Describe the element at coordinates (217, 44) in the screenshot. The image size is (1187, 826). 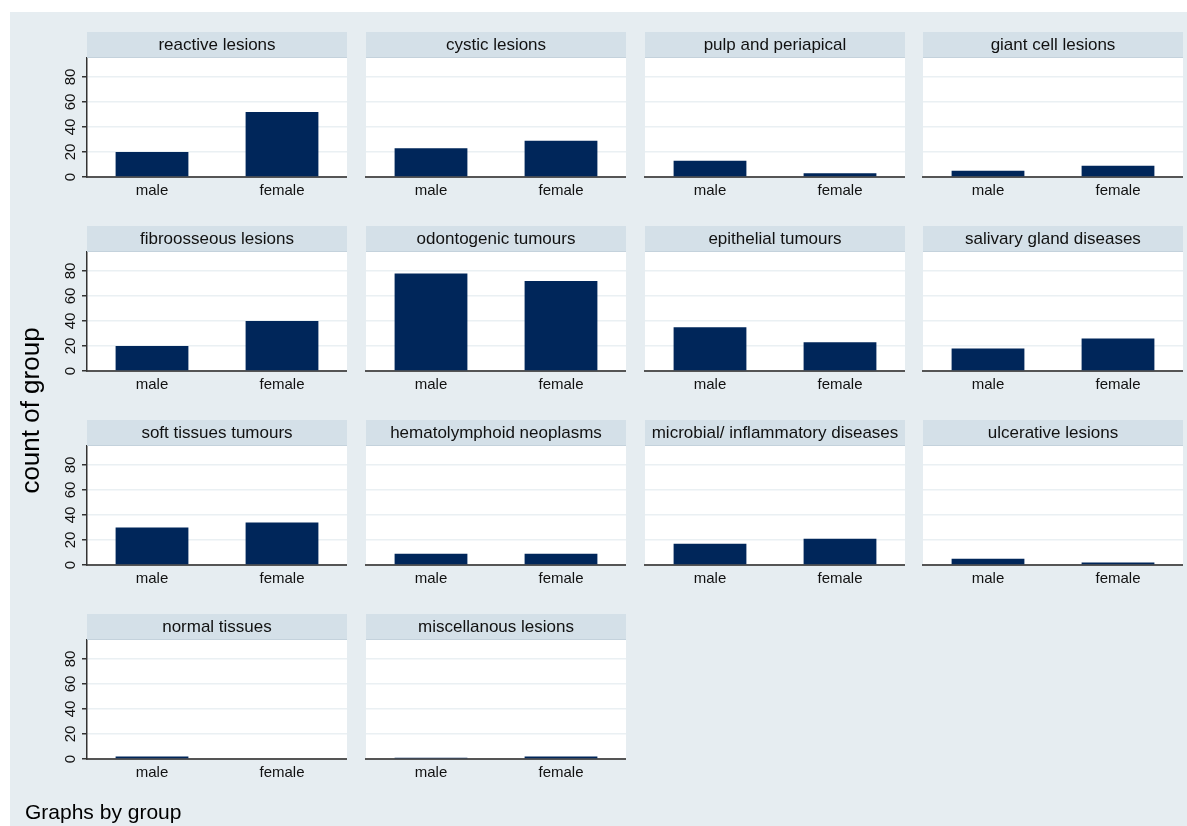
I see `title-strip: reactive lesions` at that location.